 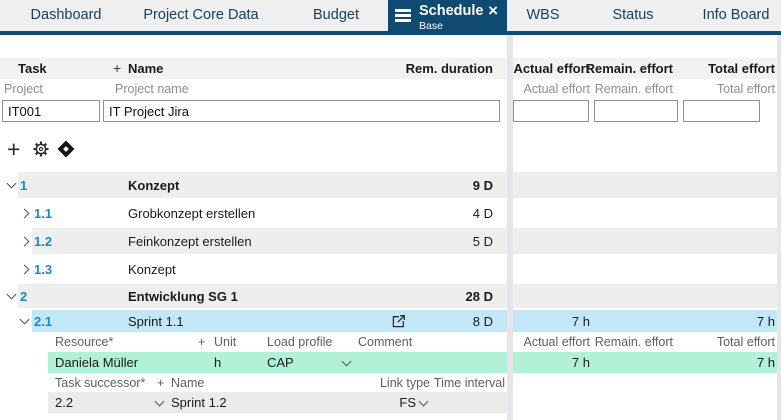 What do you see at coordinates (390, 68) in the screenshot?
I see `column-header-row` at bounding box center [390, 68].